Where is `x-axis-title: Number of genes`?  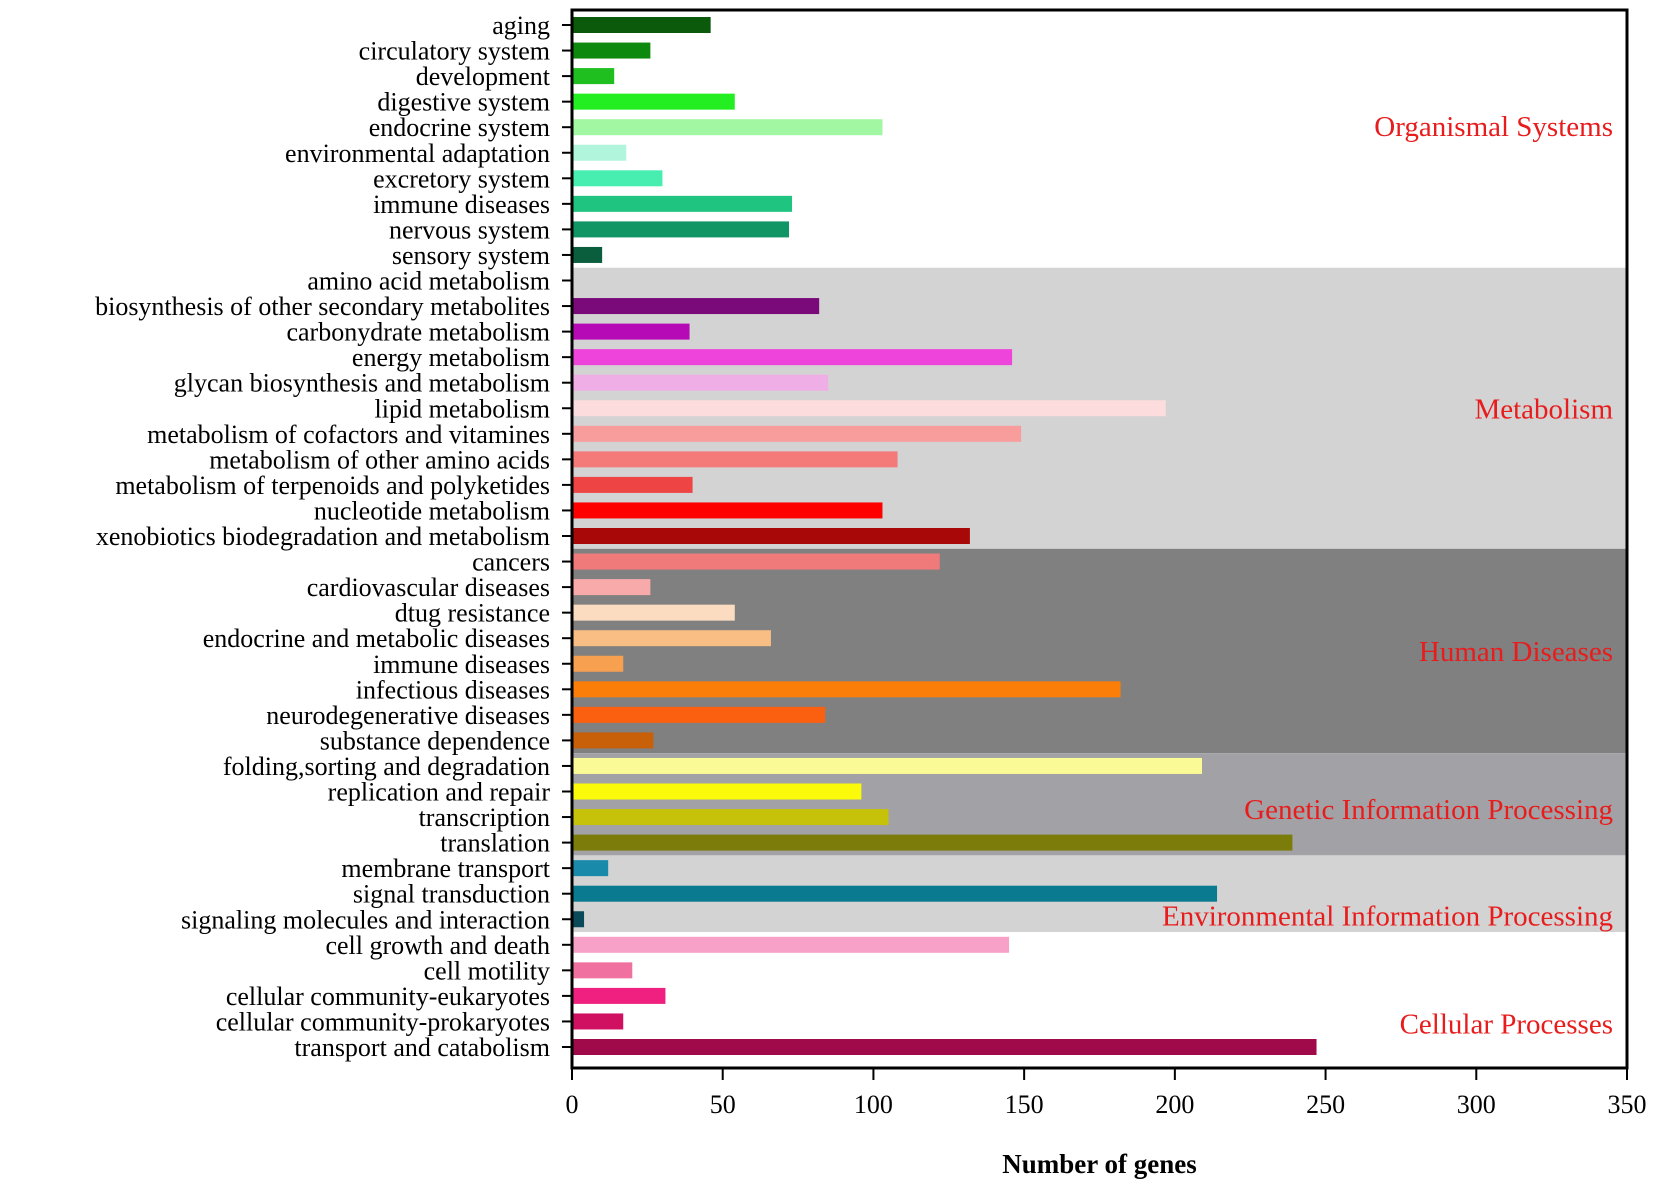 x-axis-title: Number of genes is located at coordinates (1099, 1164).